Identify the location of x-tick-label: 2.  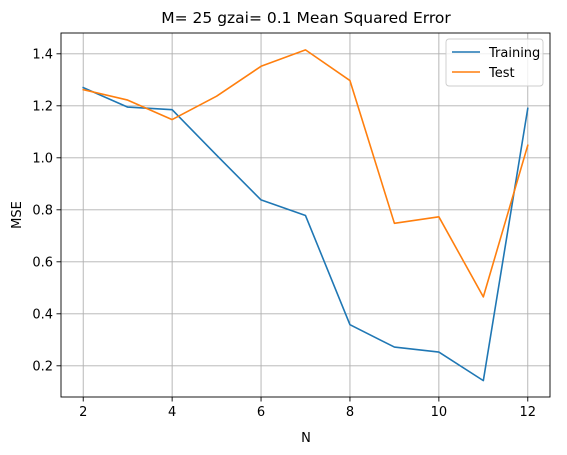
(83, 412).